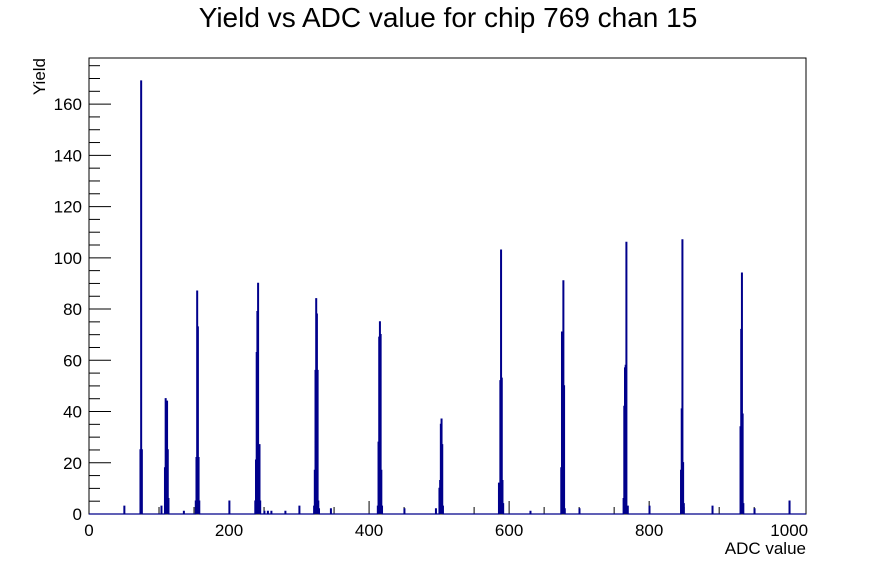 Image resolution: width=896 pixels, height=572 pixels. Describe the element at coordinates (77, 514) in the screenshot. I see `y-tick-label: 0` at that location.